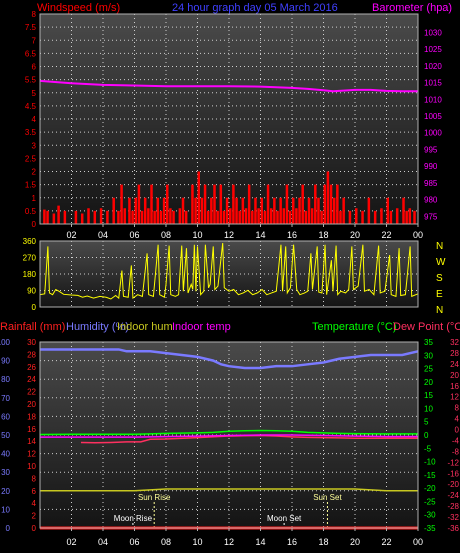  I want to click on wind-speed-tick-label: 8, so click(34, 14).